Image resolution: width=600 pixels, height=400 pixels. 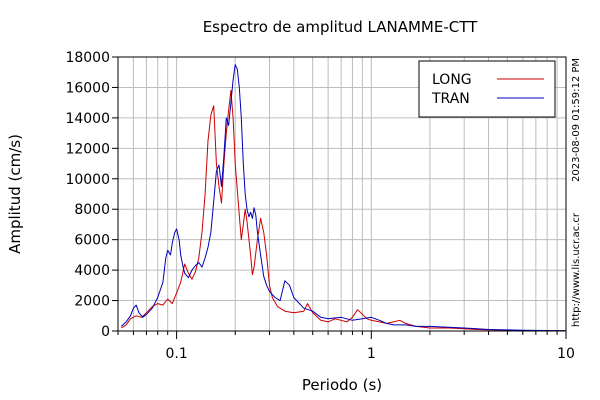 What do you see at coordinates (340, 27) in the screenshot?
I see `chart-title: Espectro de amplitud LANAMME-CTT` at bounding box center [340, 27].